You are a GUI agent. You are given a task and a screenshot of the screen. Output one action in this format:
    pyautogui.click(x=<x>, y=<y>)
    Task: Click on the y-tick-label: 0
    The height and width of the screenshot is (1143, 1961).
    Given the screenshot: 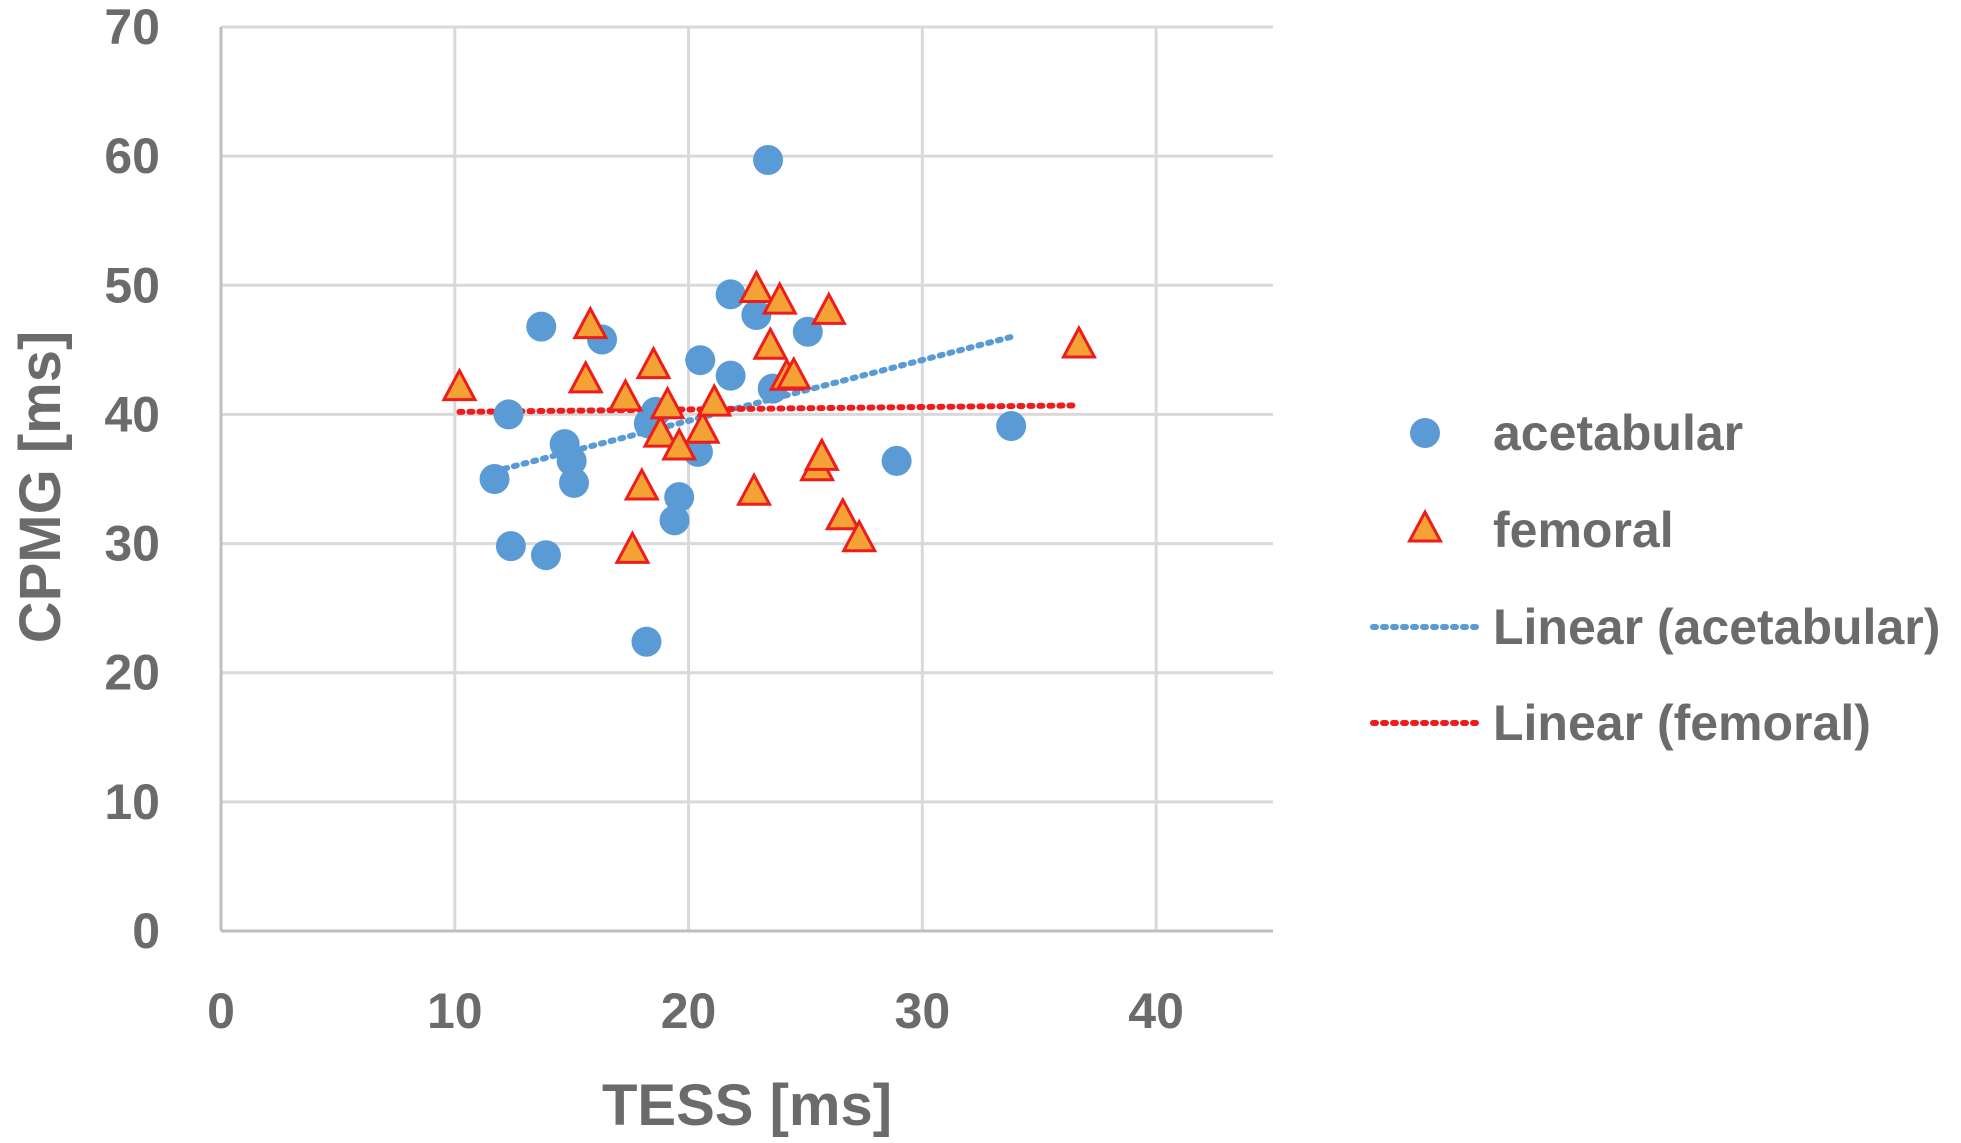 What is the action you would take?
    pyautogui.click(x=146, y=931)
    